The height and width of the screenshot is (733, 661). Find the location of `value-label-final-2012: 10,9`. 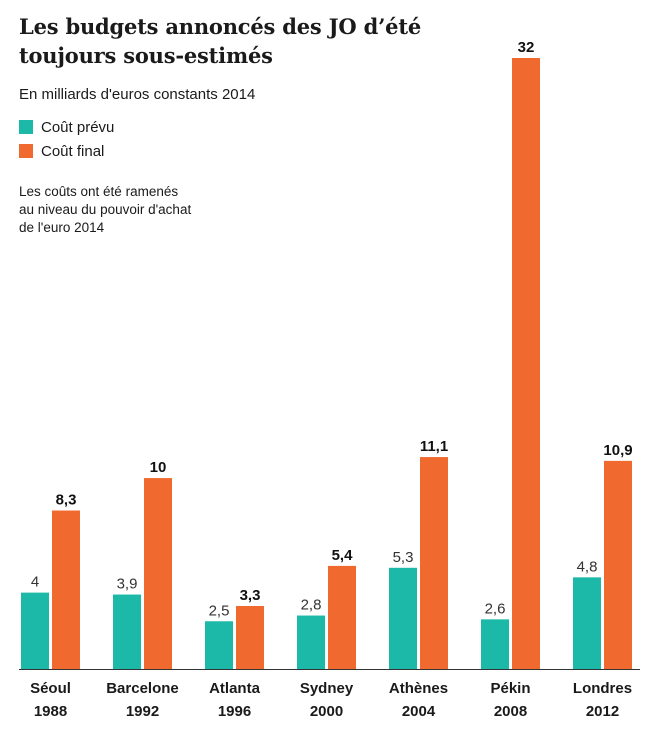

value-label-final-2012: 10,9 is located at coordinates (617, 450).